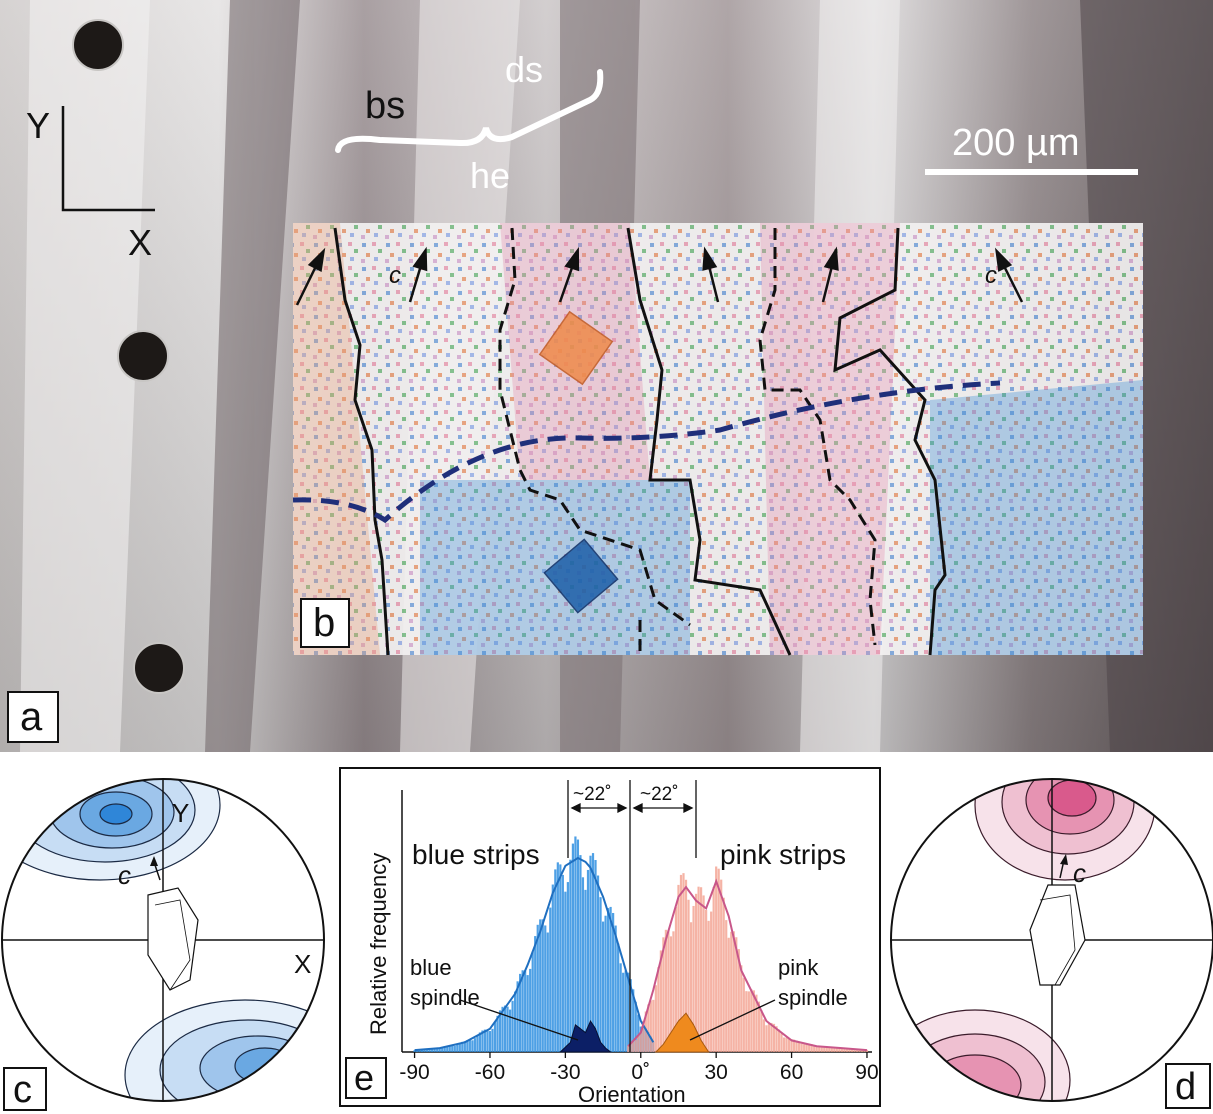  I want to click on svg-text: a, so click(31, 717).